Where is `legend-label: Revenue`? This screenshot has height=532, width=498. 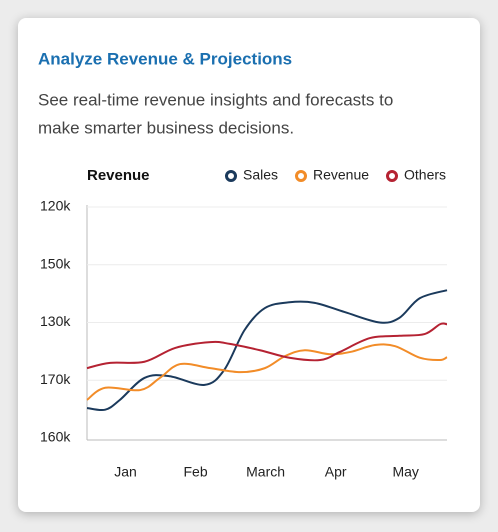 legend-label: Revenue is located at coordinates (341, 175).